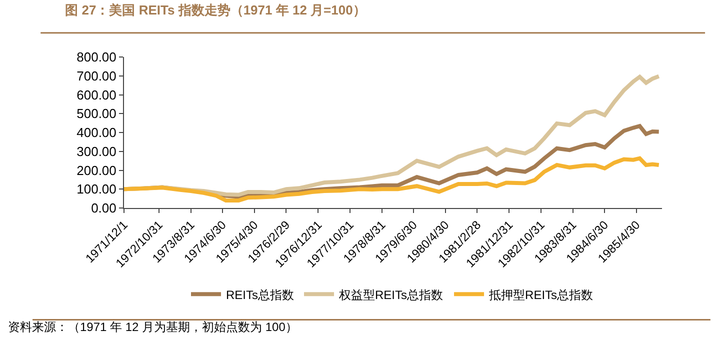 This screenshot has width=724, height=345. I want to click on y-tick-label: 200.00, so click(96, 170).